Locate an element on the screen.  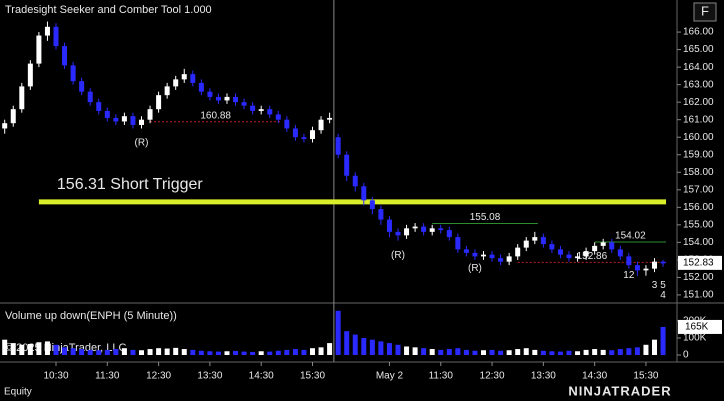
y-tick-label: 159.00 is located at coordinates (698, 154).